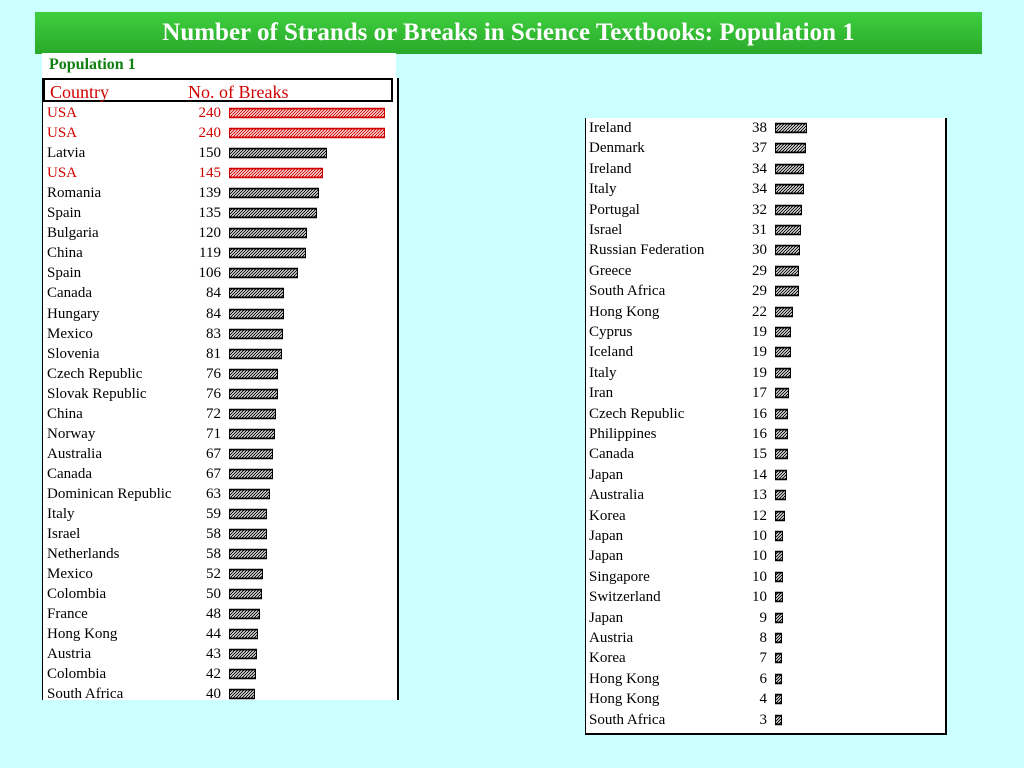 This screenshot has width=1024, height=768. Describe the element at coordinates (627, 291) in the screenshot. I see `country-name: South Africa` at that location.